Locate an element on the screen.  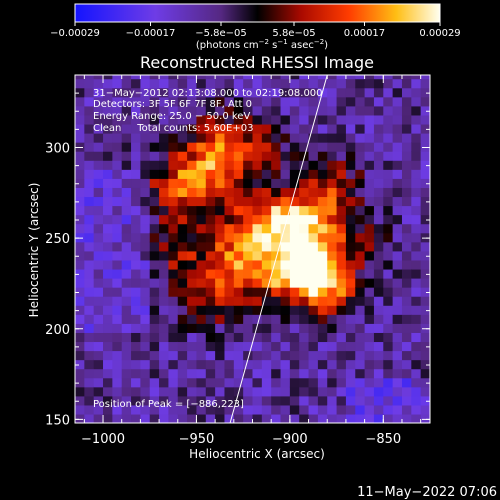
peak-position-label: Position of Peak = [−886,223] is located at coordinates (168, 404).